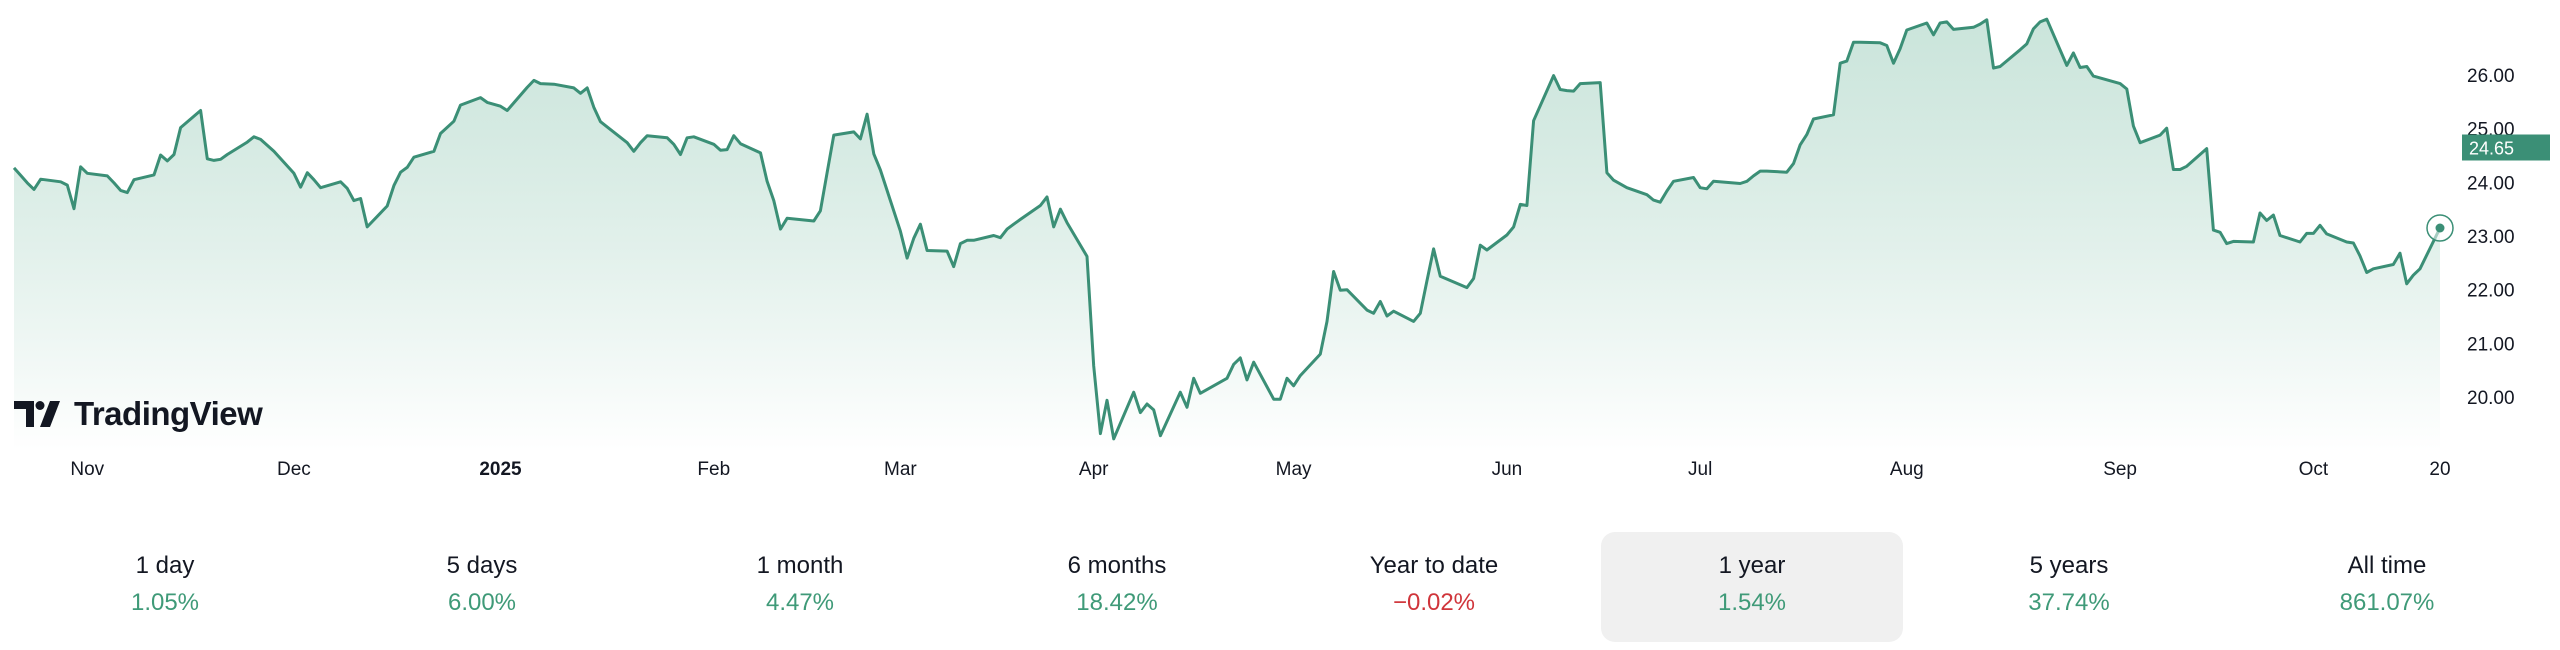 The image size is (2560, 650). What do you see at coordinates (2491, 149) in the screenshot?
I see `last-price-label: 24.65` at bounding box center [2491, 149].